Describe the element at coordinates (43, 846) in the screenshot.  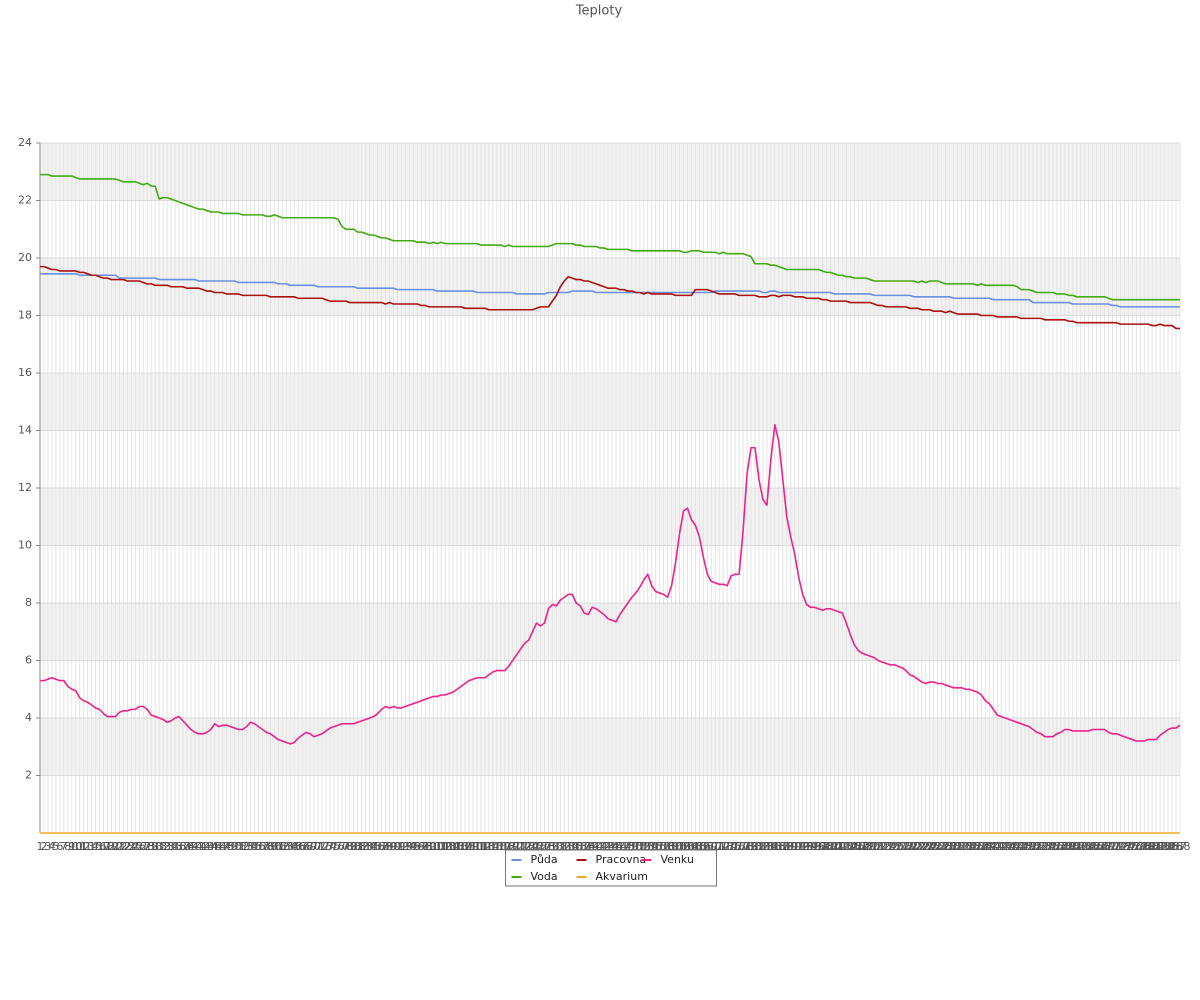
I see `x-tick-label: 2` at that location.